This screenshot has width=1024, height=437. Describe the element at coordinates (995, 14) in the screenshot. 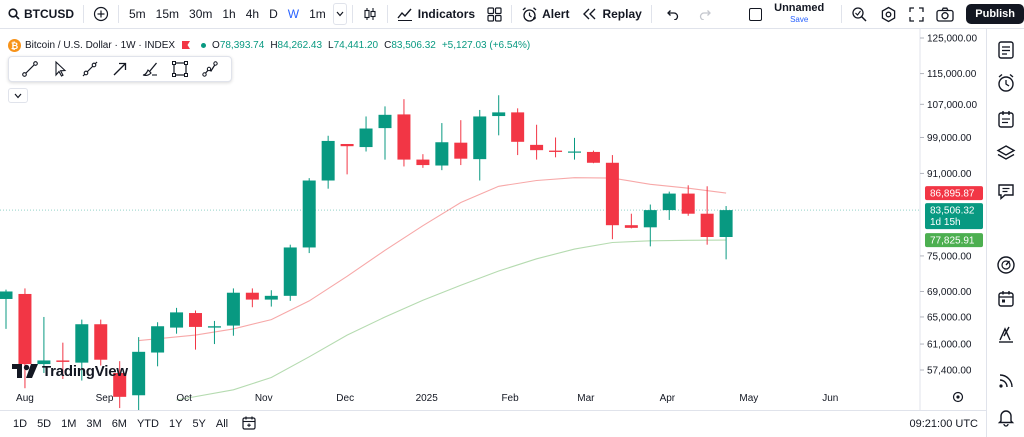

I see `publish-button: Publish` at that location.